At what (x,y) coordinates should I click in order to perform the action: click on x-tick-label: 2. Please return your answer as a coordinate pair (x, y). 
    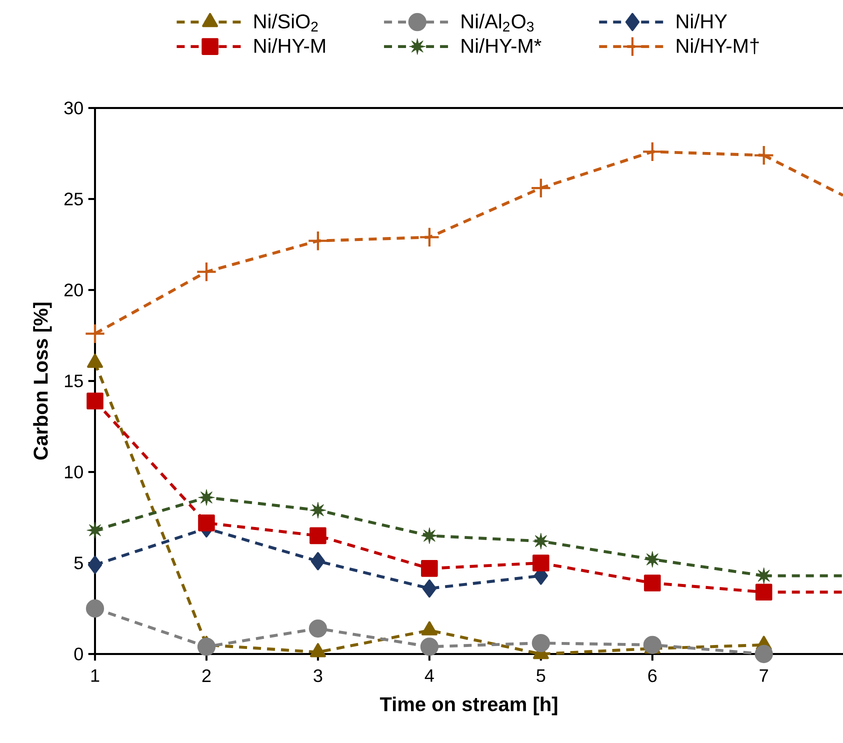
    Looking at the image, I should click on (206, 675).